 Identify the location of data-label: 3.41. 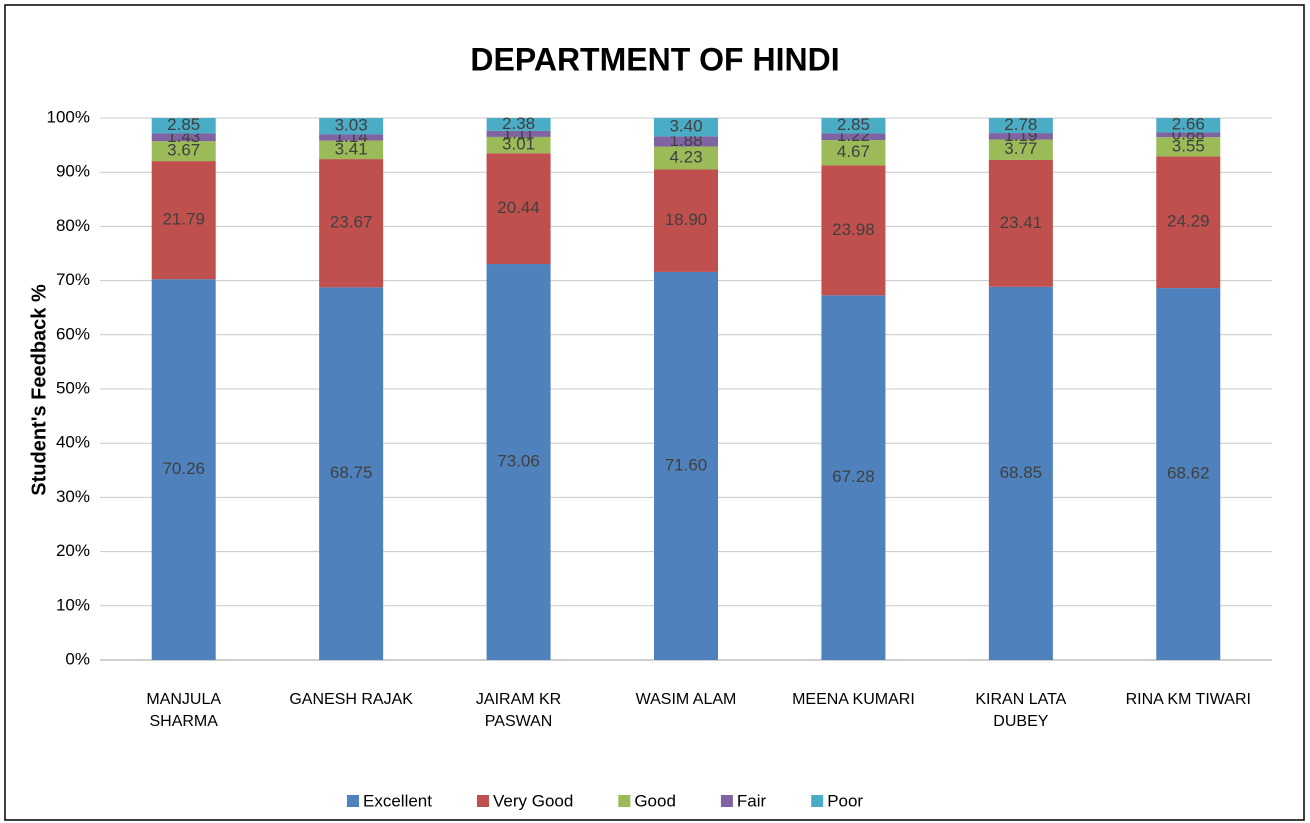
(351, 148).